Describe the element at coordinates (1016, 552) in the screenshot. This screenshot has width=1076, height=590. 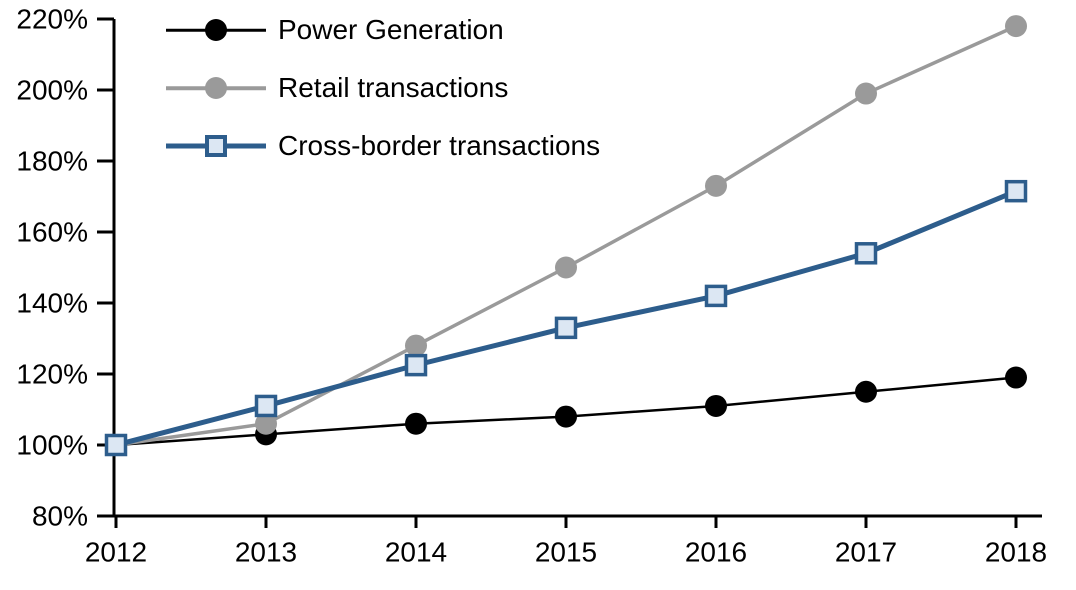
I see `x-tick-label: 2018` at that location.